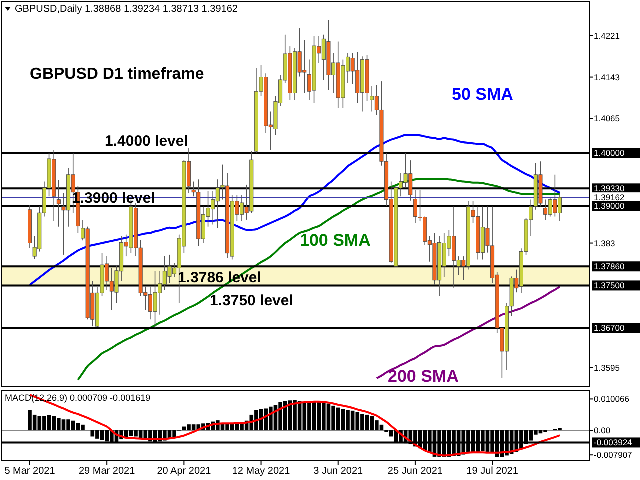  I want to click on ref-line-label: 1.40000, so click(609, 153).